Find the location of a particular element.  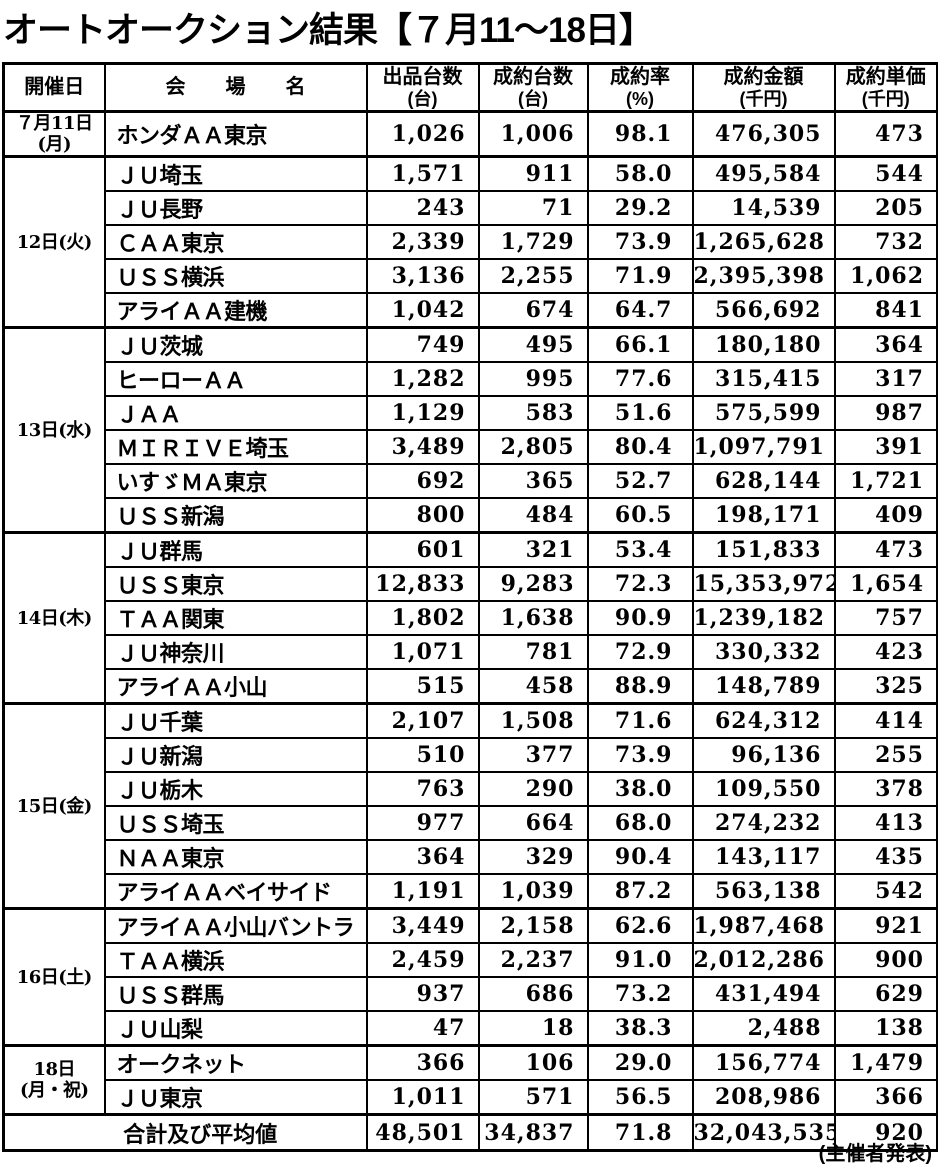

amount-cell: 151,833 is located at coordinates (763, 550).